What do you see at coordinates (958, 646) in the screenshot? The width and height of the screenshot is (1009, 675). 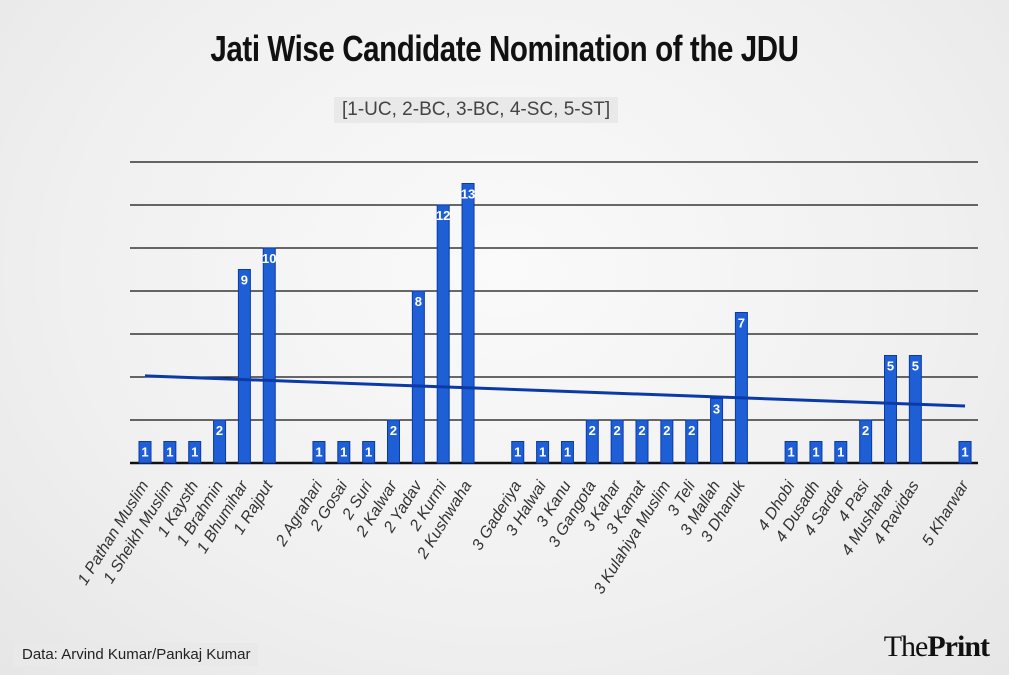 I see `logo-print: Print` at bounding box center [958, 646].